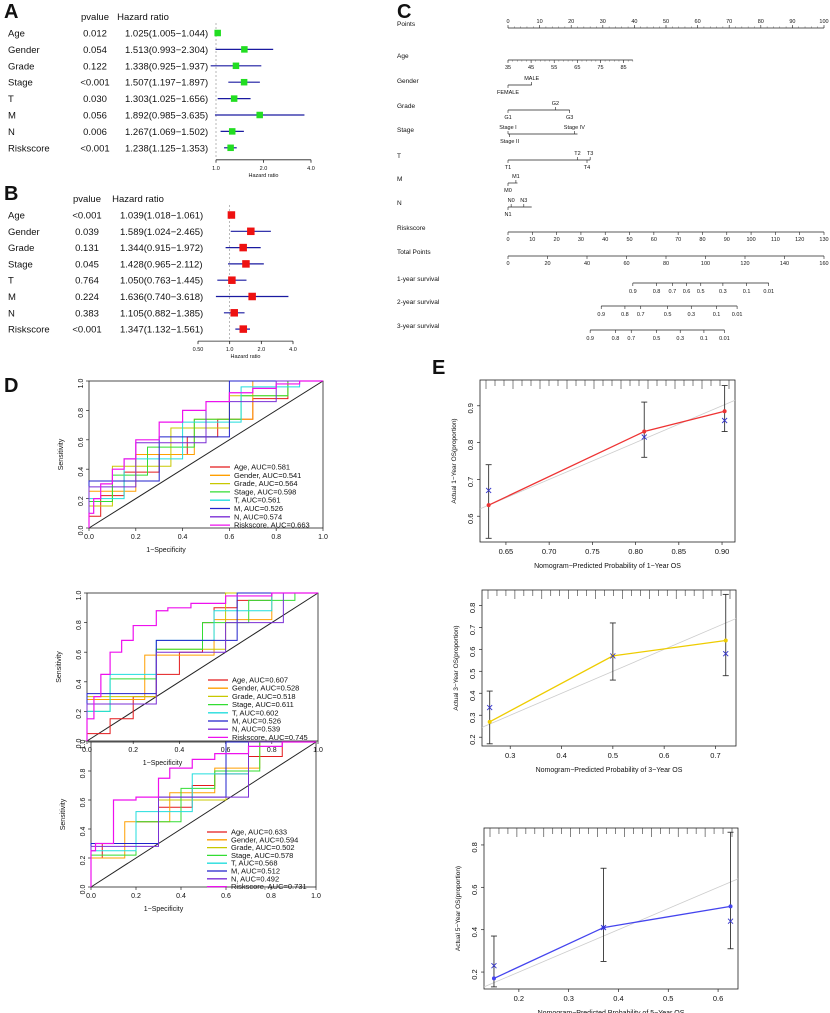 The width and height of the screenshot is (830, 1013). What do you see at coordinates (246, 357) in the screenshot?
I see `forest-b-axis-title: Hazard ratio` at bounding box center [246, 357].